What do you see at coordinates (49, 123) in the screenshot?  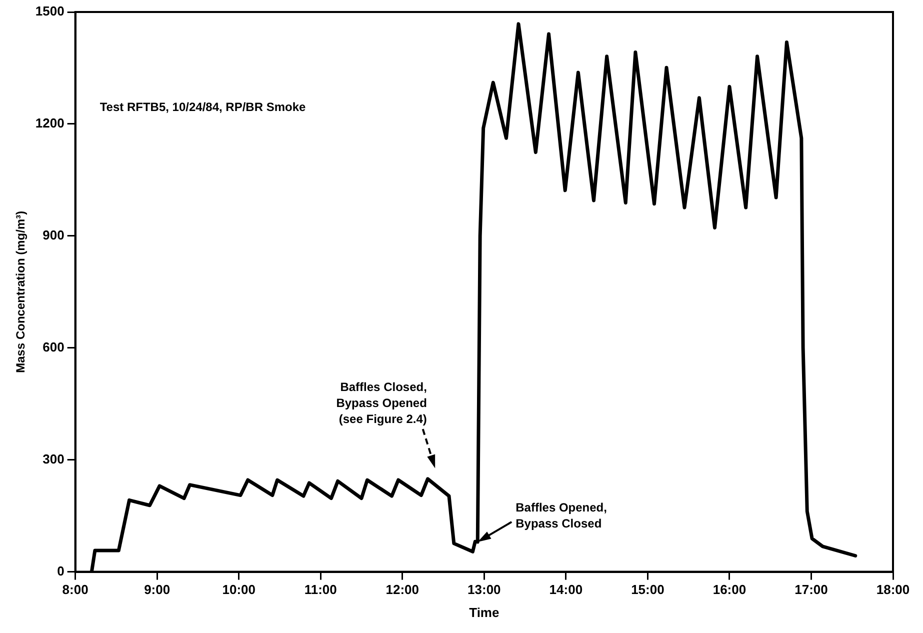 I see `y-tick-label: 1200` at bounding box center [49, 123].